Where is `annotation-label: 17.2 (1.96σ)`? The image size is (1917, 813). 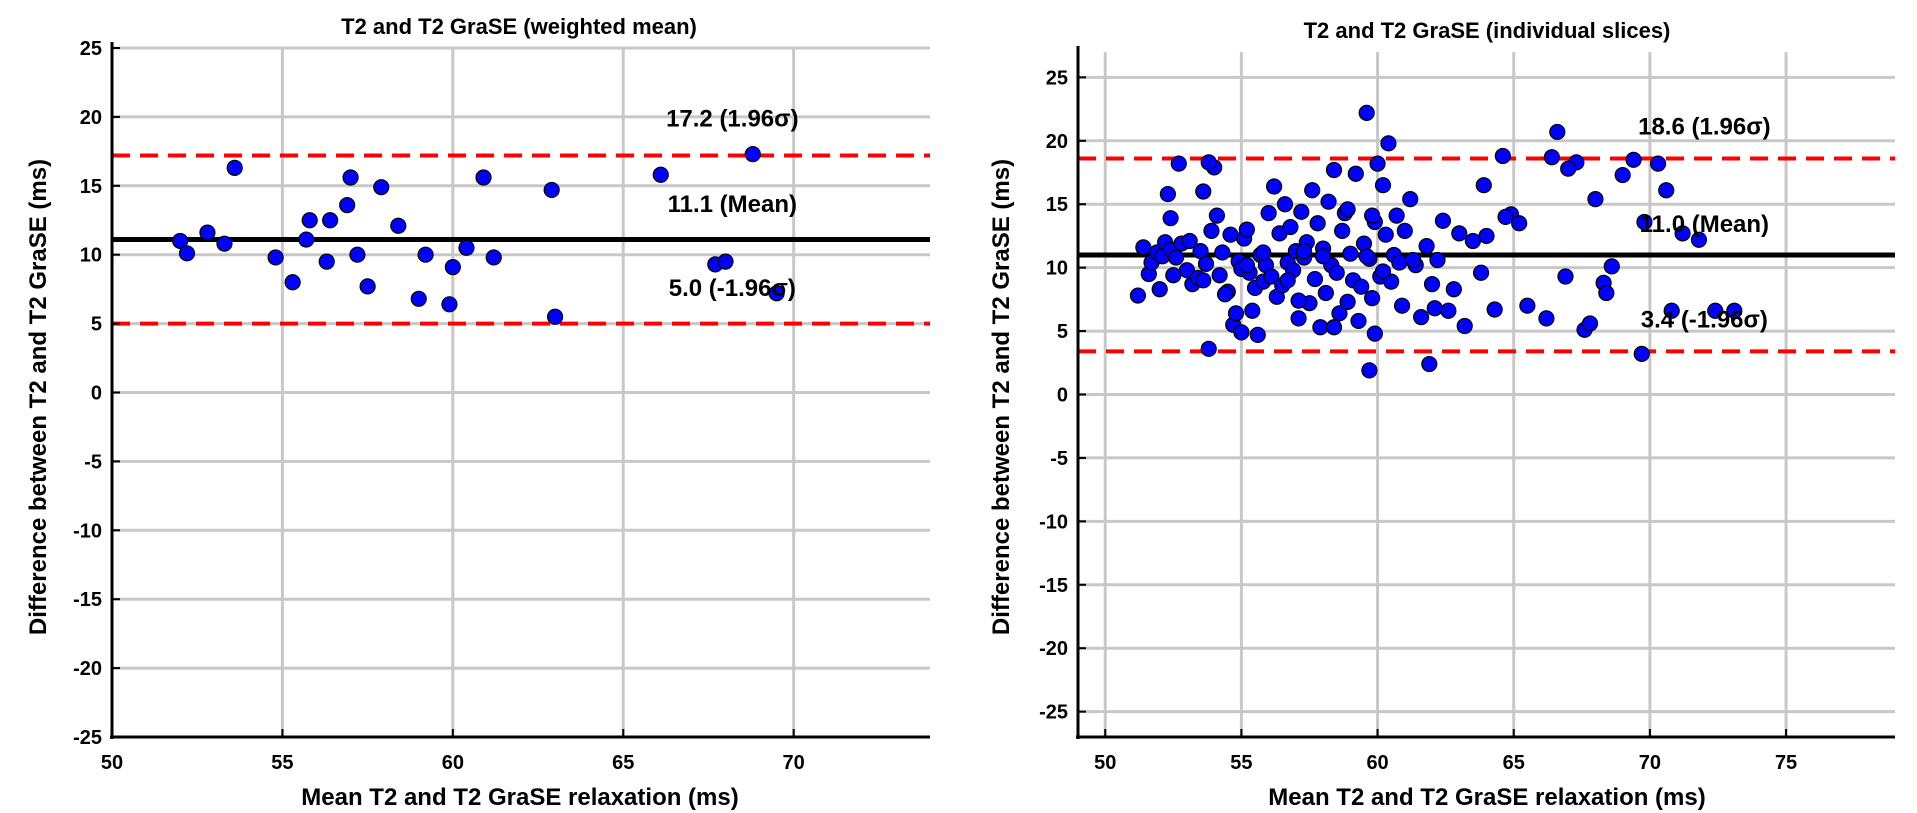 annotation-label: 17.2 (1.96σ) is located at coordinates (732, 119).